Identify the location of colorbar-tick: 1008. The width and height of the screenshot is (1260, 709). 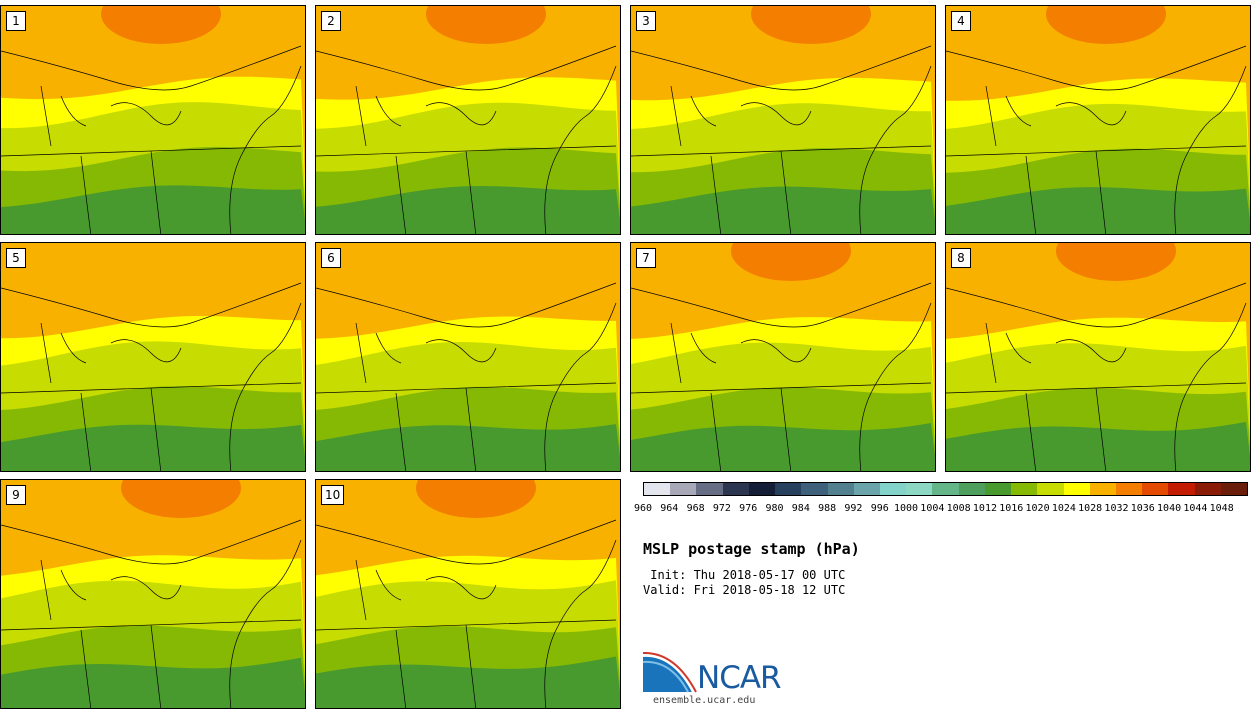
(958, 508).